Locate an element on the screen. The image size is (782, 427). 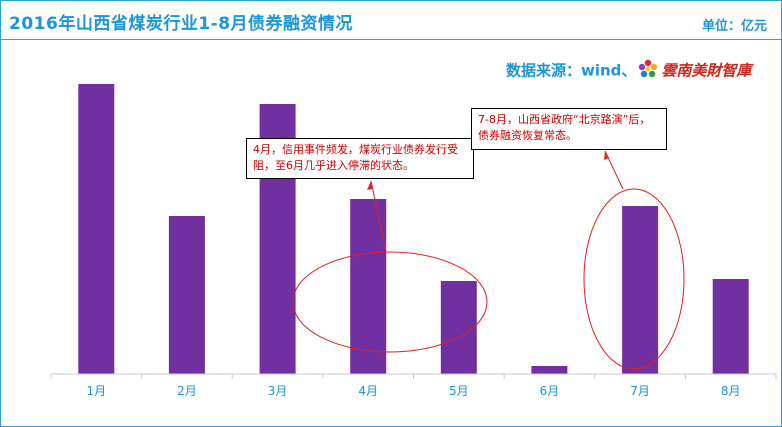
source-prefix: 数据来源：wind、 is located at coordinates (571, 70).